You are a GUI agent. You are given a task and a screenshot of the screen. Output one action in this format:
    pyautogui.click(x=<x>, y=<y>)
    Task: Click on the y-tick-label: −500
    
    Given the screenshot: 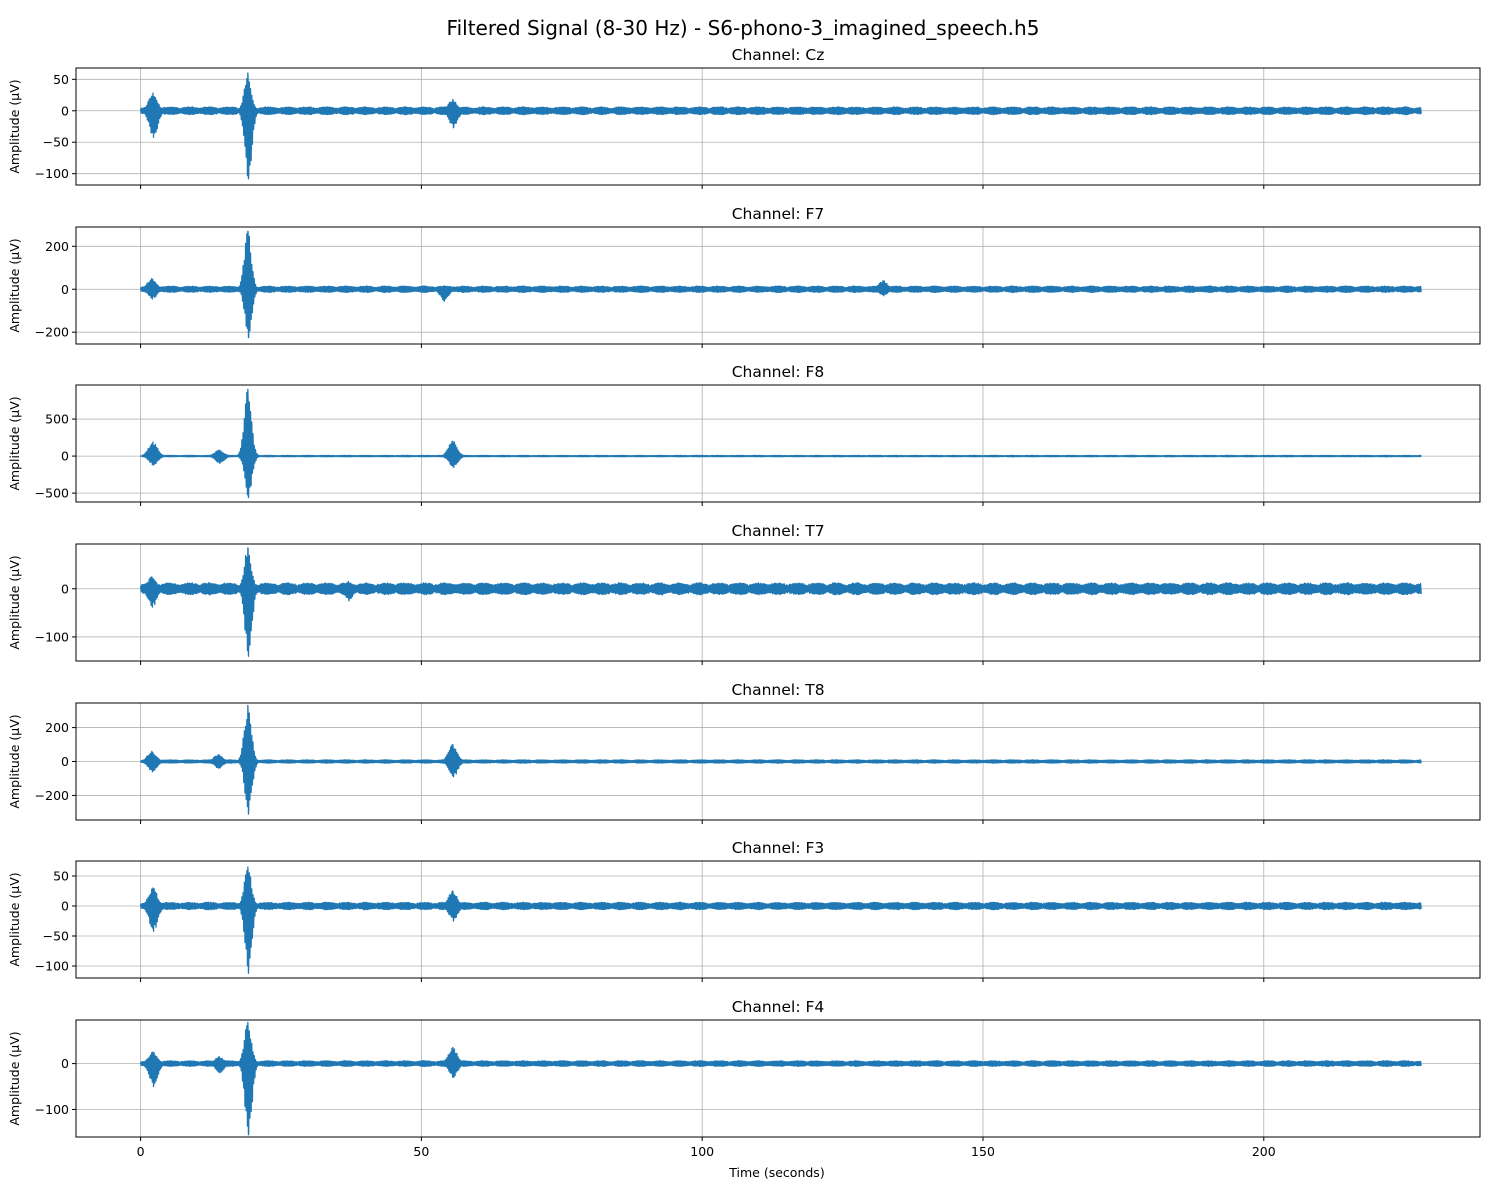 What is the action you would take?
    pyautogui.click(x=52, y=493)
    